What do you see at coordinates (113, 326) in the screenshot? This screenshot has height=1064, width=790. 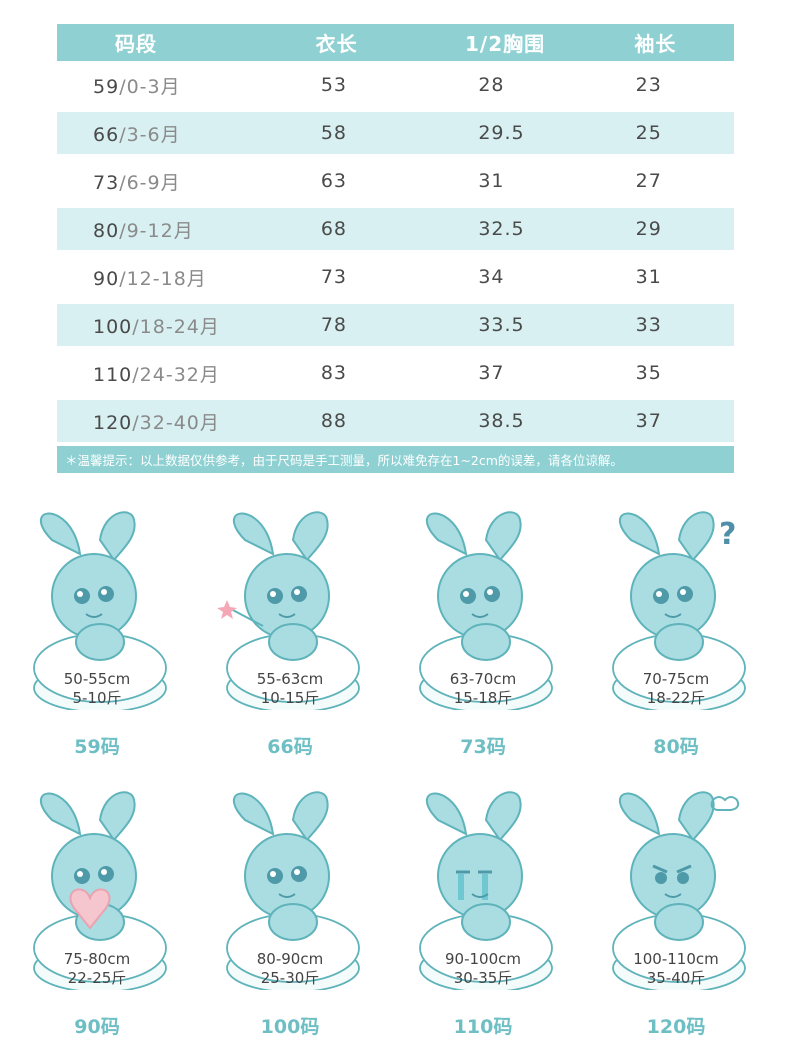 I see `size-value: 100` at bounding box center [113, 326].